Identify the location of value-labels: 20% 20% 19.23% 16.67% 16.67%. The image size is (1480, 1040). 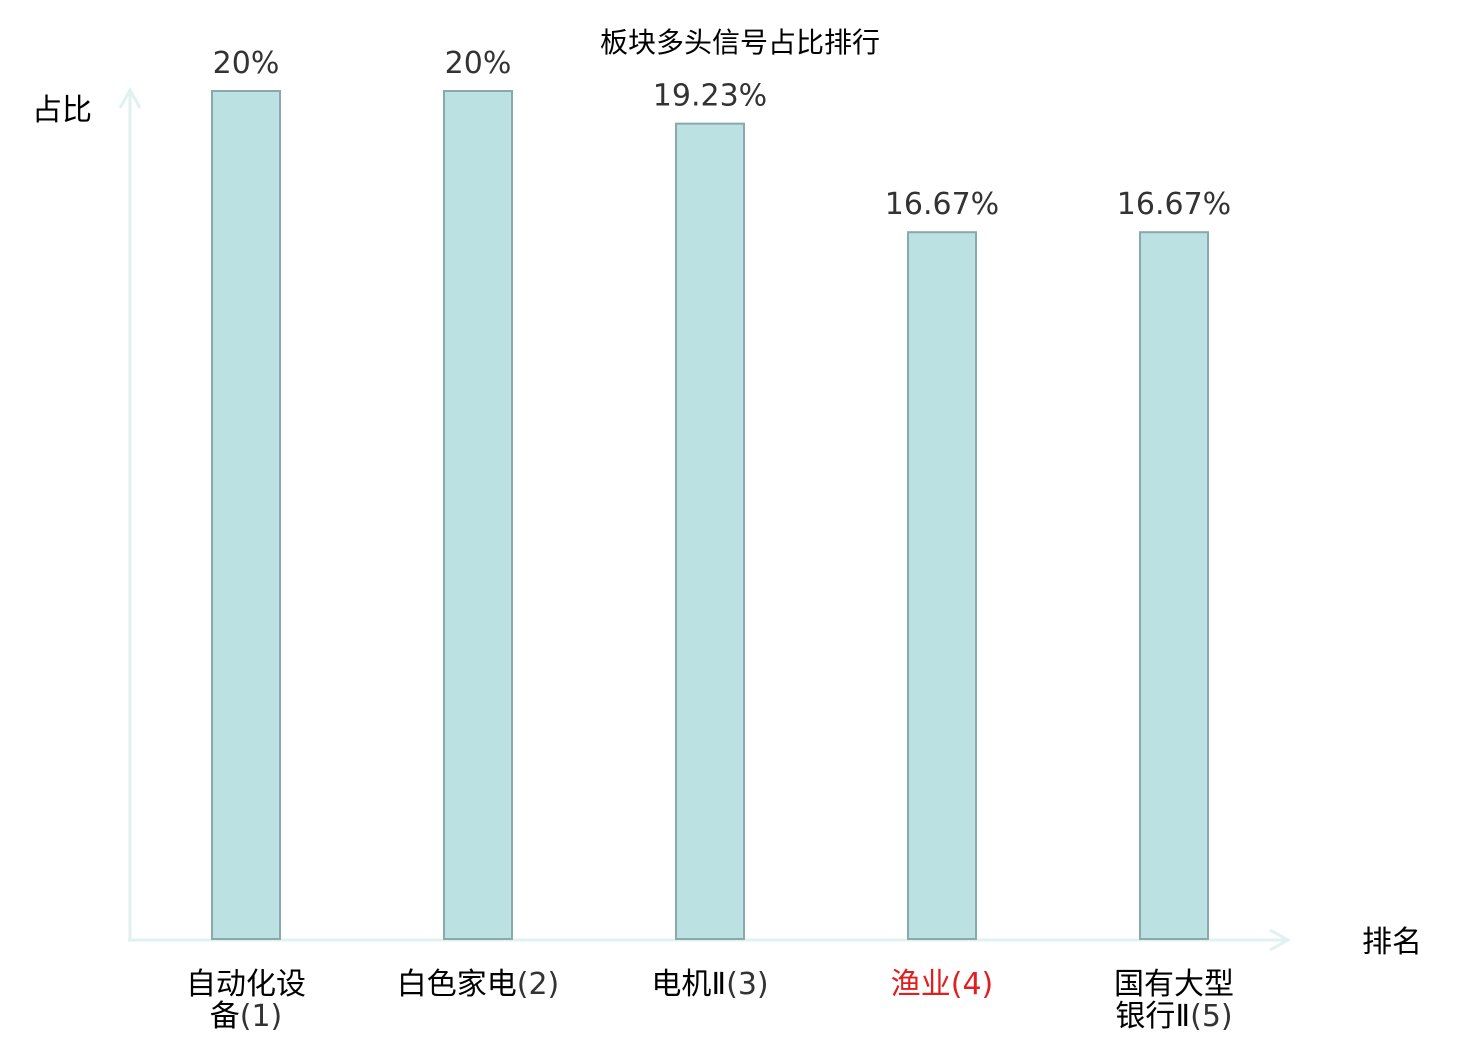
(722, 134).